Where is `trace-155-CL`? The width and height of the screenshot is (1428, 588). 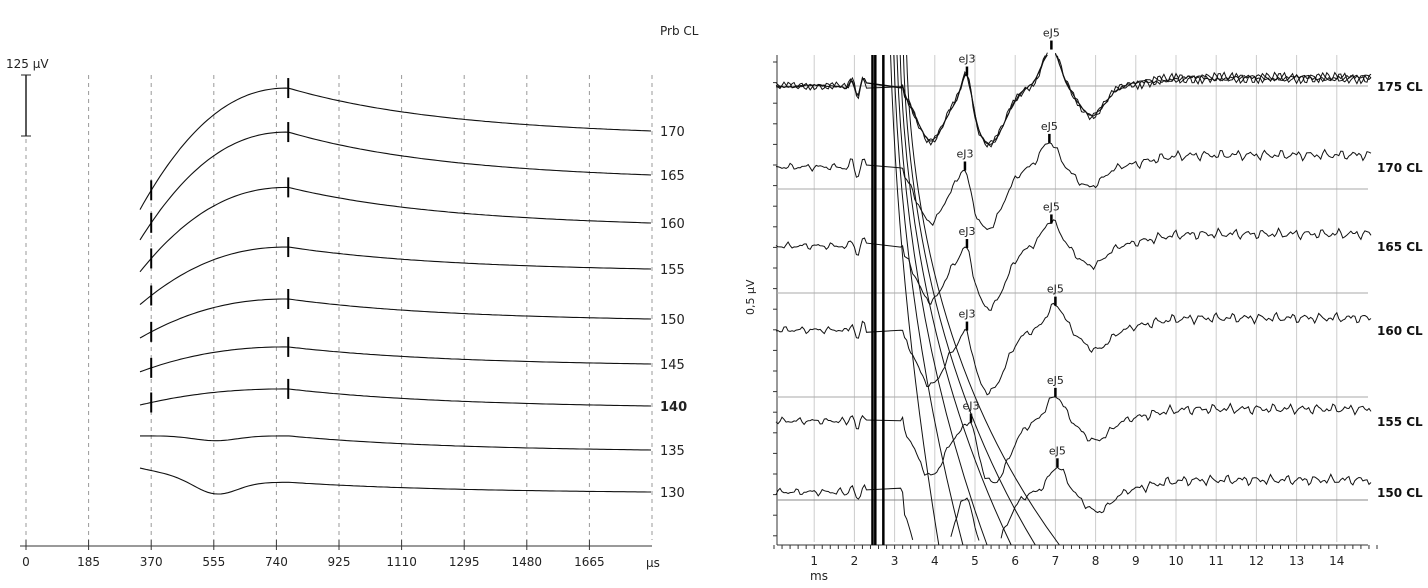 trace-155-CL is located at coordinates (1073, 440).